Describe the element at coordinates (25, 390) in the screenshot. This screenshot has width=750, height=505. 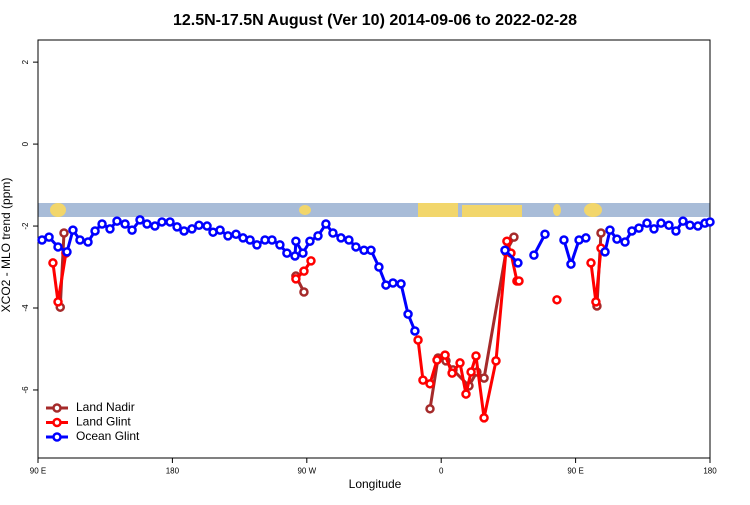
I see `y-tick-label: -6` at that location.